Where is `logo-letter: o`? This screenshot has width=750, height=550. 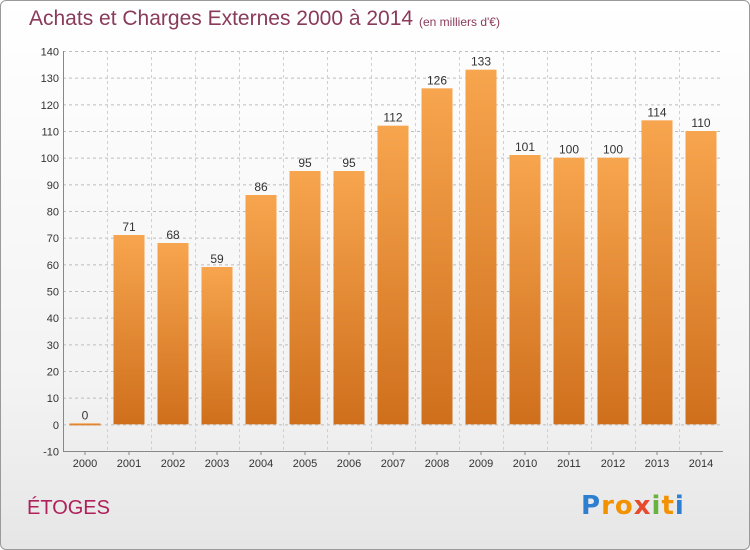
logo-letter: o is located at coordinates (624, 506).